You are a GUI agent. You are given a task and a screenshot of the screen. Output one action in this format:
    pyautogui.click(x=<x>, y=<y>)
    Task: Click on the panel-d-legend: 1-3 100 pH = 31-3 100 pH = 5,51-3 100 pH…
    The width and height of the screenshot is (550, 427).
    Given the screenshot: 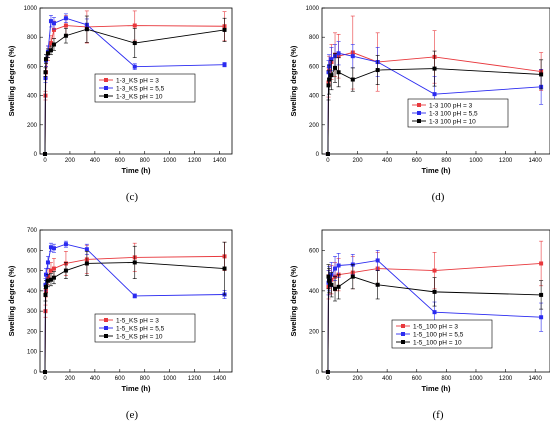 What is the action you would take?
    pyautogui.click(x=458, y=113)
    